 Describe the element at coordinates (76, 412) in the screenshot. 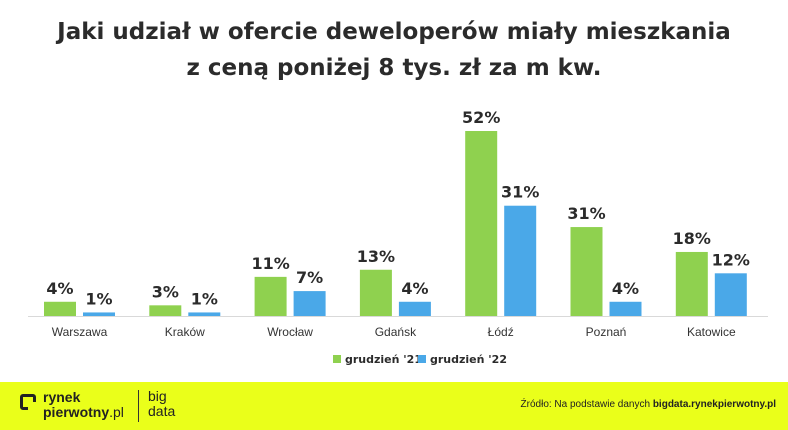

I see `logo-line-2: pierwotny` at that location.